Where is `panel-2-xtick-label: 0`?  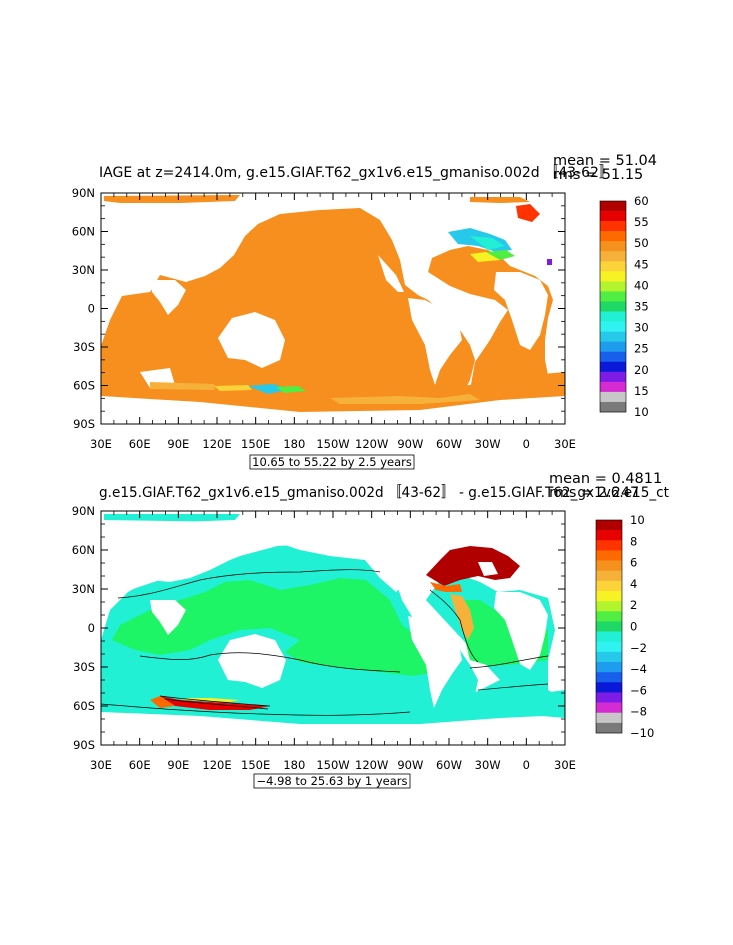
panel-2-xtick-label: 0 is located at coordinates (526, 765).